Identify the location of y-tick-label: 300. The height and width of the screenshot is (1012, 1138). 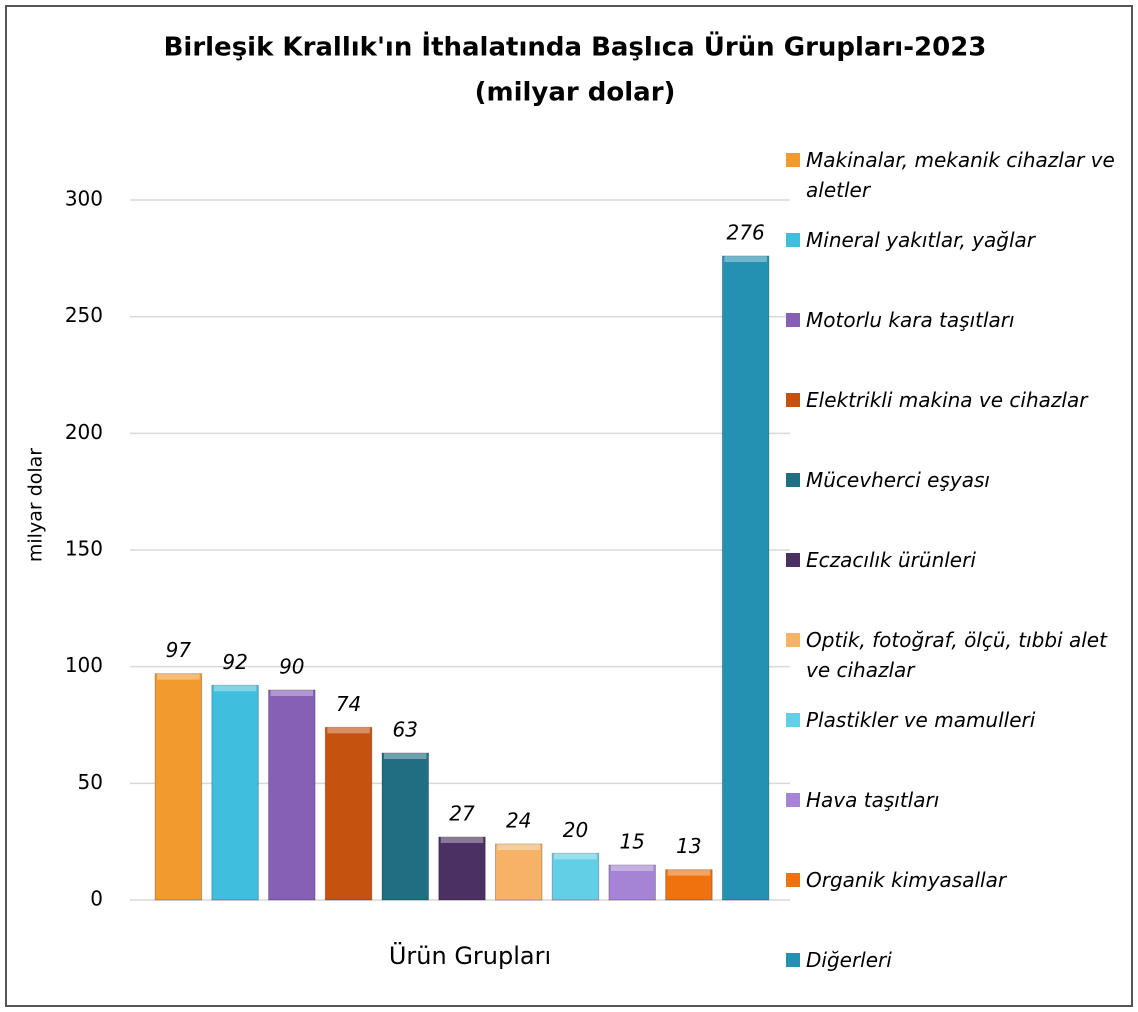
(84, 199).